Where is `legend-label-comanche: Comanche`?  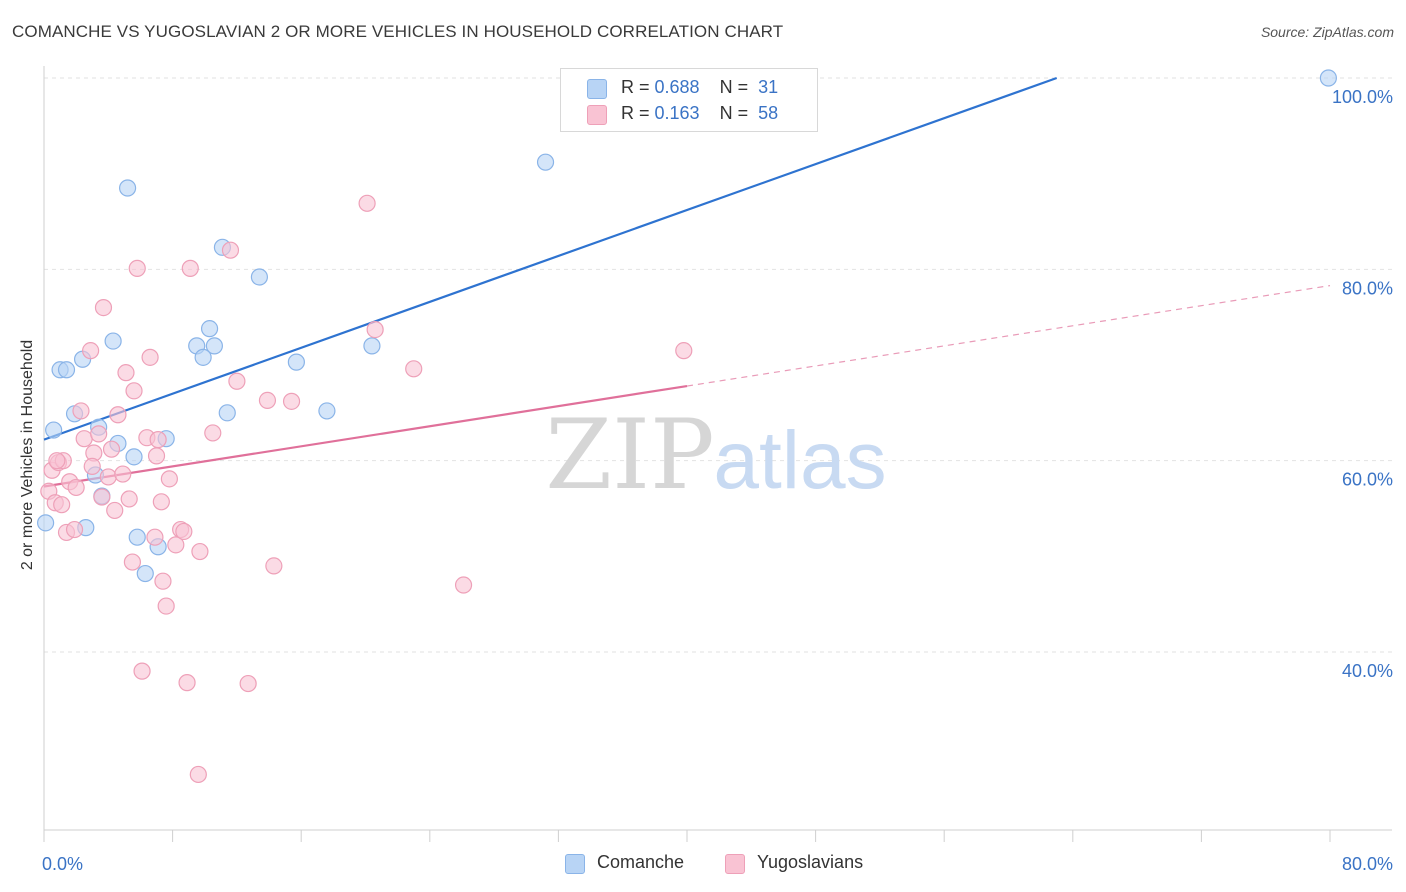
legend-label-comanche: Comanche is located at coordinates (641, 862).